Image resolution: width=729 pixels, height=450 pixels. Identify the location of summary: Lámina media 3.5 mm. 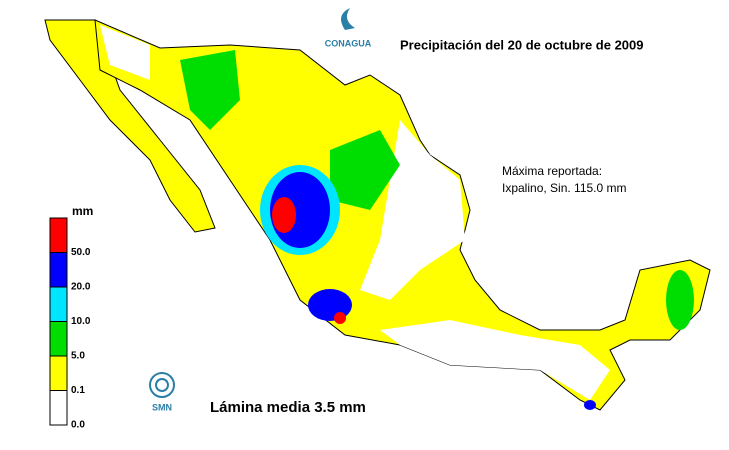
(288, 407).